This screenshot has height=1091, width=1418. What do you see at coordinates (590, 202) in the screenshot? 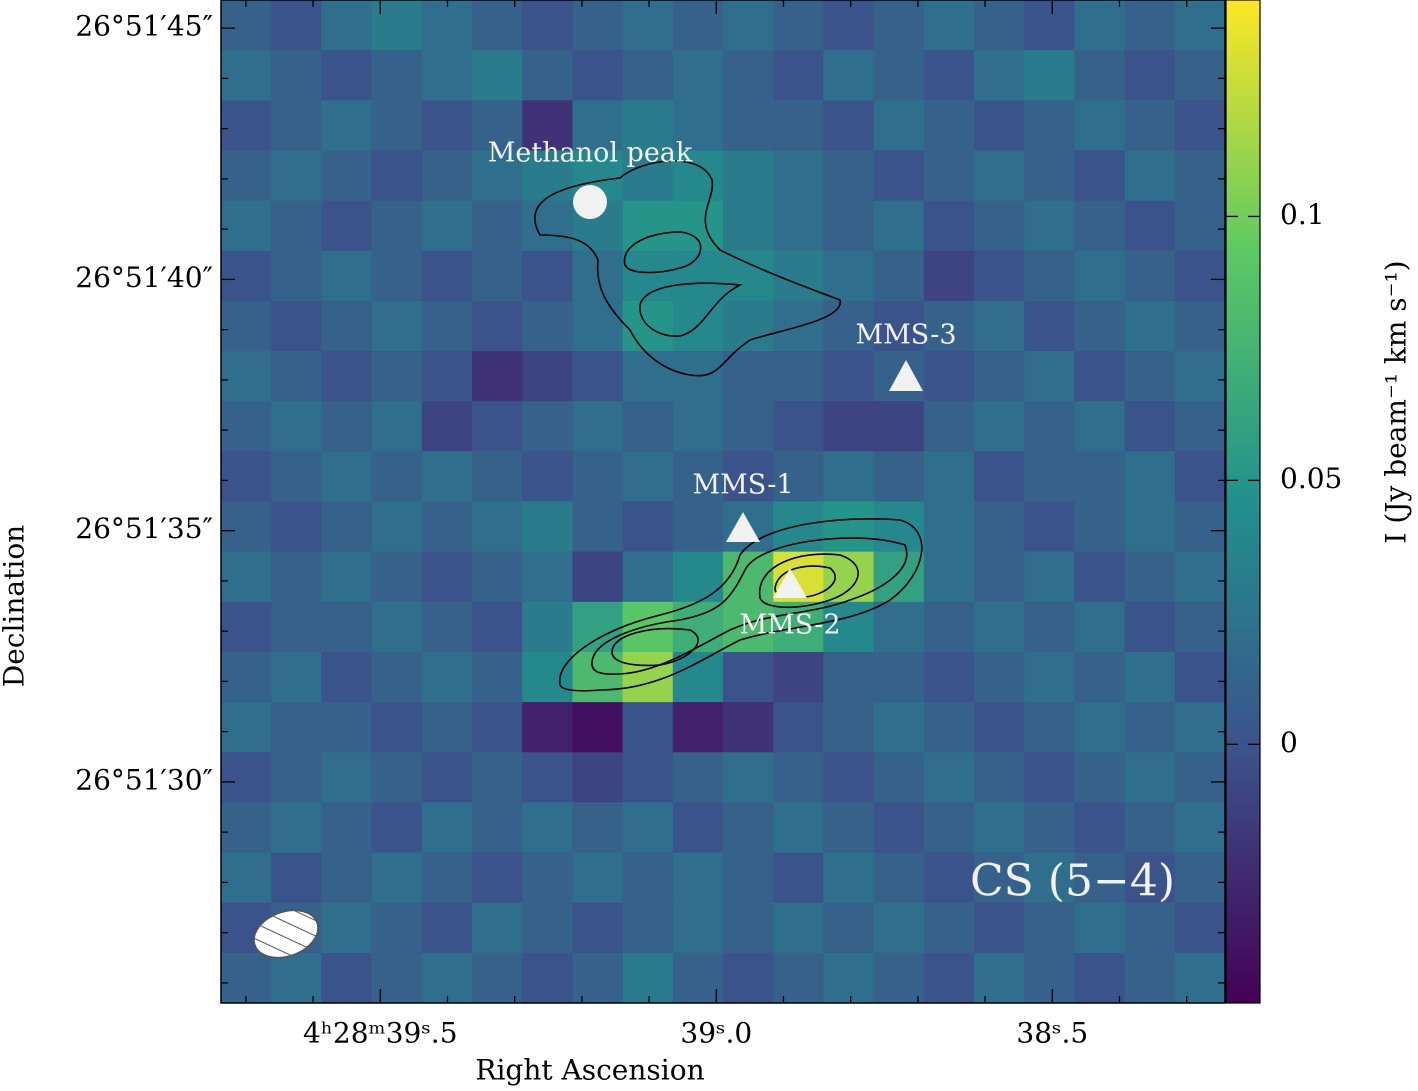
I see `methanol-marker` at bounding box center [590, 202].